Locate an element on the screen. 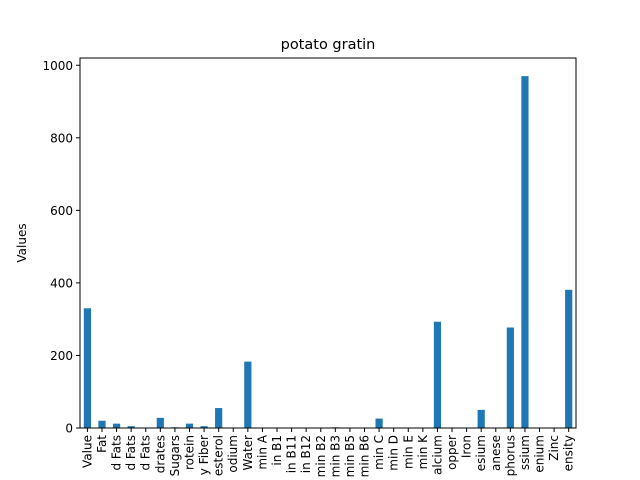  x-tick-label: esium is located at coordinates (481, 453).